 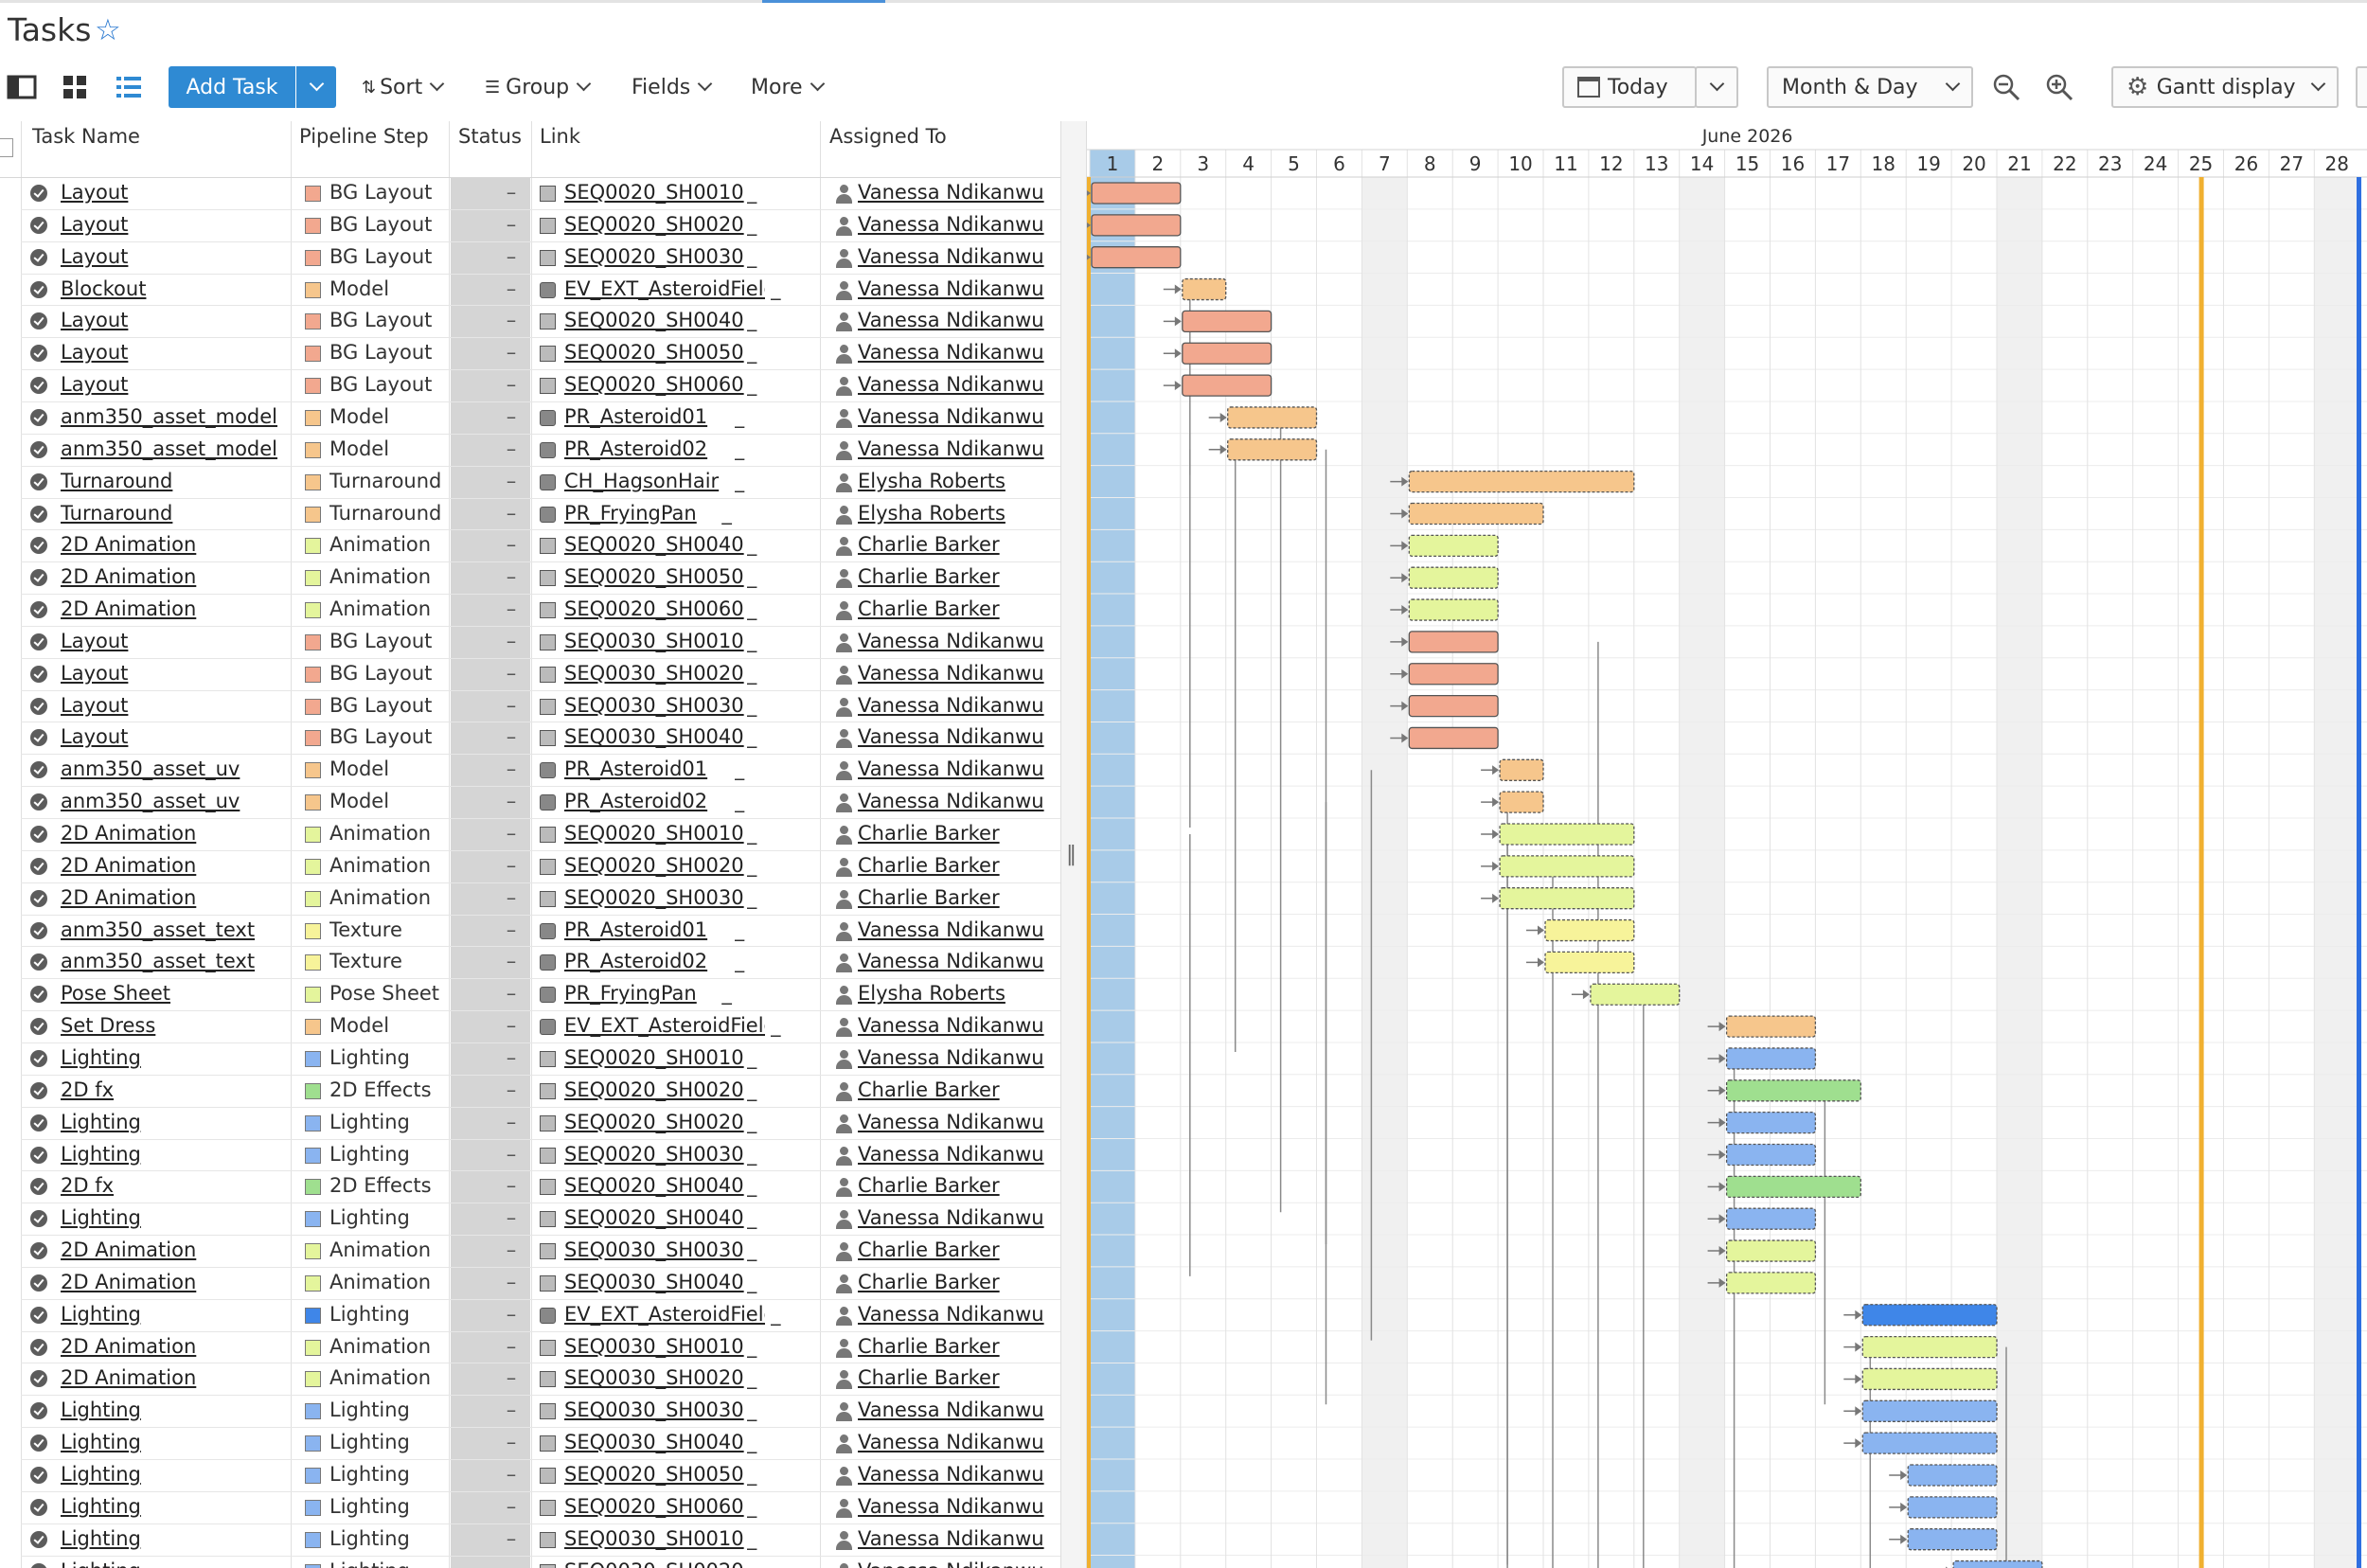 I want to click on assignee-link: Elysha Roberts, so click(x=932, y=513).